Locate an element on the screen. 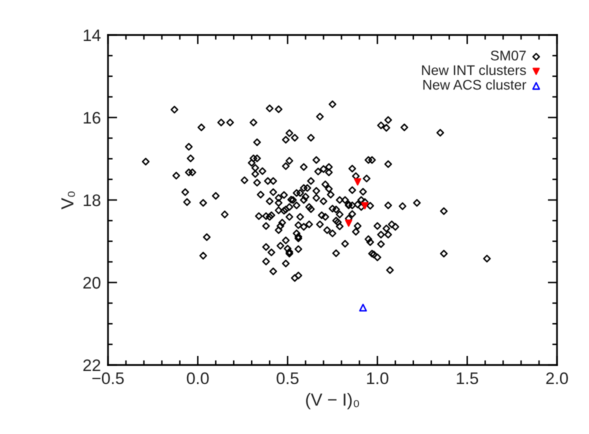 Image resolution: width=589 pixels, height=434 pixels. x-tick-label: 2.0 is located at coordinates (557, 378).